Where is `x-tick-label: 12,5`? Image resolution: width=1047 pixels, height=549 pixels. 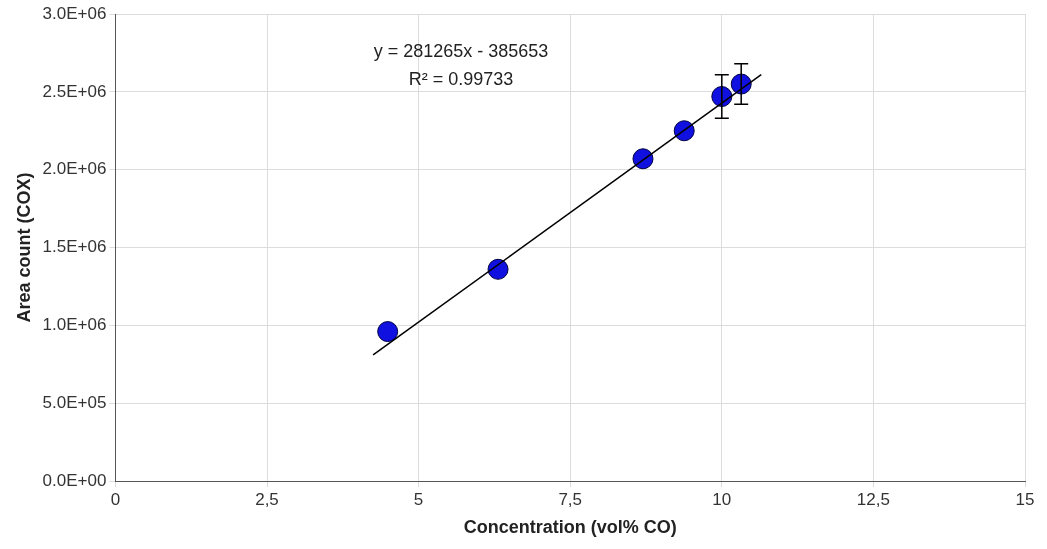 x-tick-label: 12,5 is located at coordinates (873, 499).